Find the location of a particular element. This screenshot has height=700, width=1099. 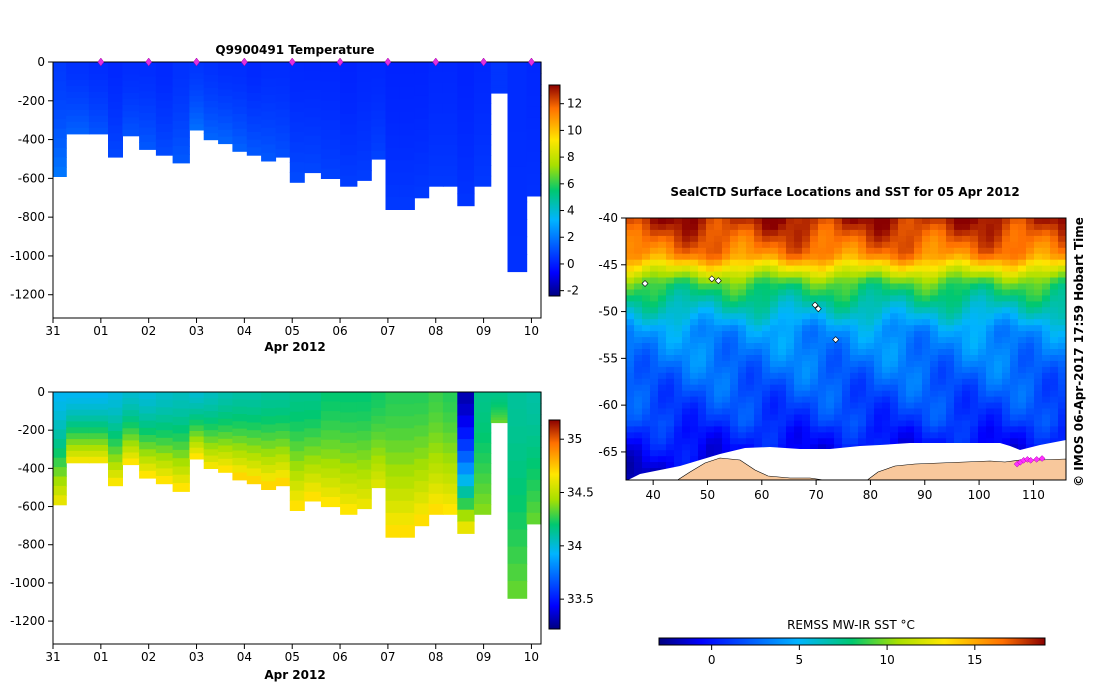

salinity-x-ticks: 31 01 02 03 04 05 06 07 08 09 10 is located at coordinates (292, 654).